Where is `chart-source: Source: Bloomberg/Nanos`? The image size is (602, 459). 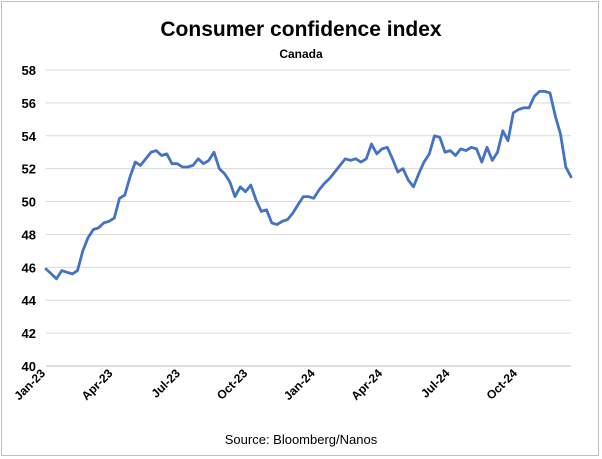 chart-source: Source: Bloomberg/Nanos is located at coordinates (301, 439).